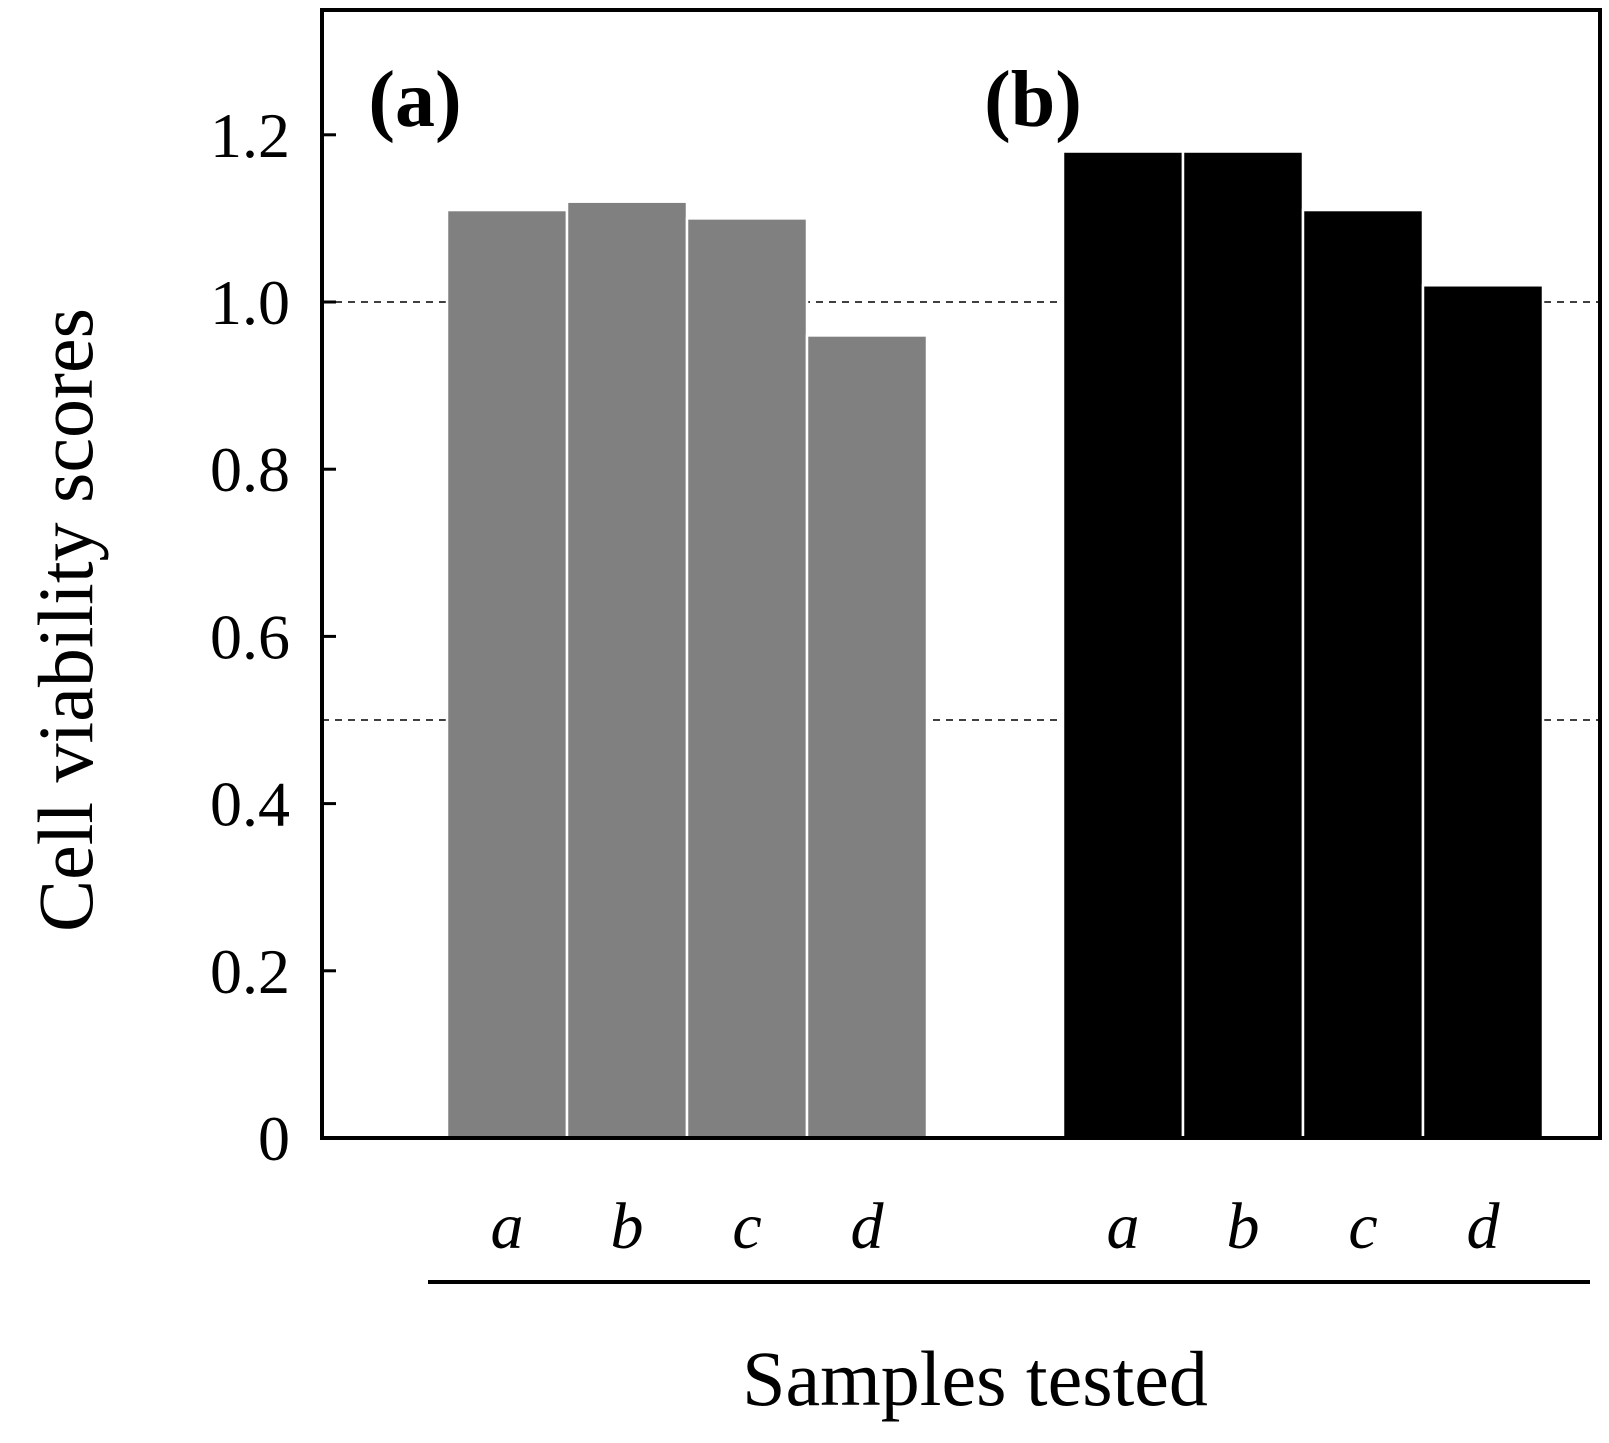 The height and width of the screenshot is (1443, 1609). I want to click on bar-group-1-d, so click(1483, 712).